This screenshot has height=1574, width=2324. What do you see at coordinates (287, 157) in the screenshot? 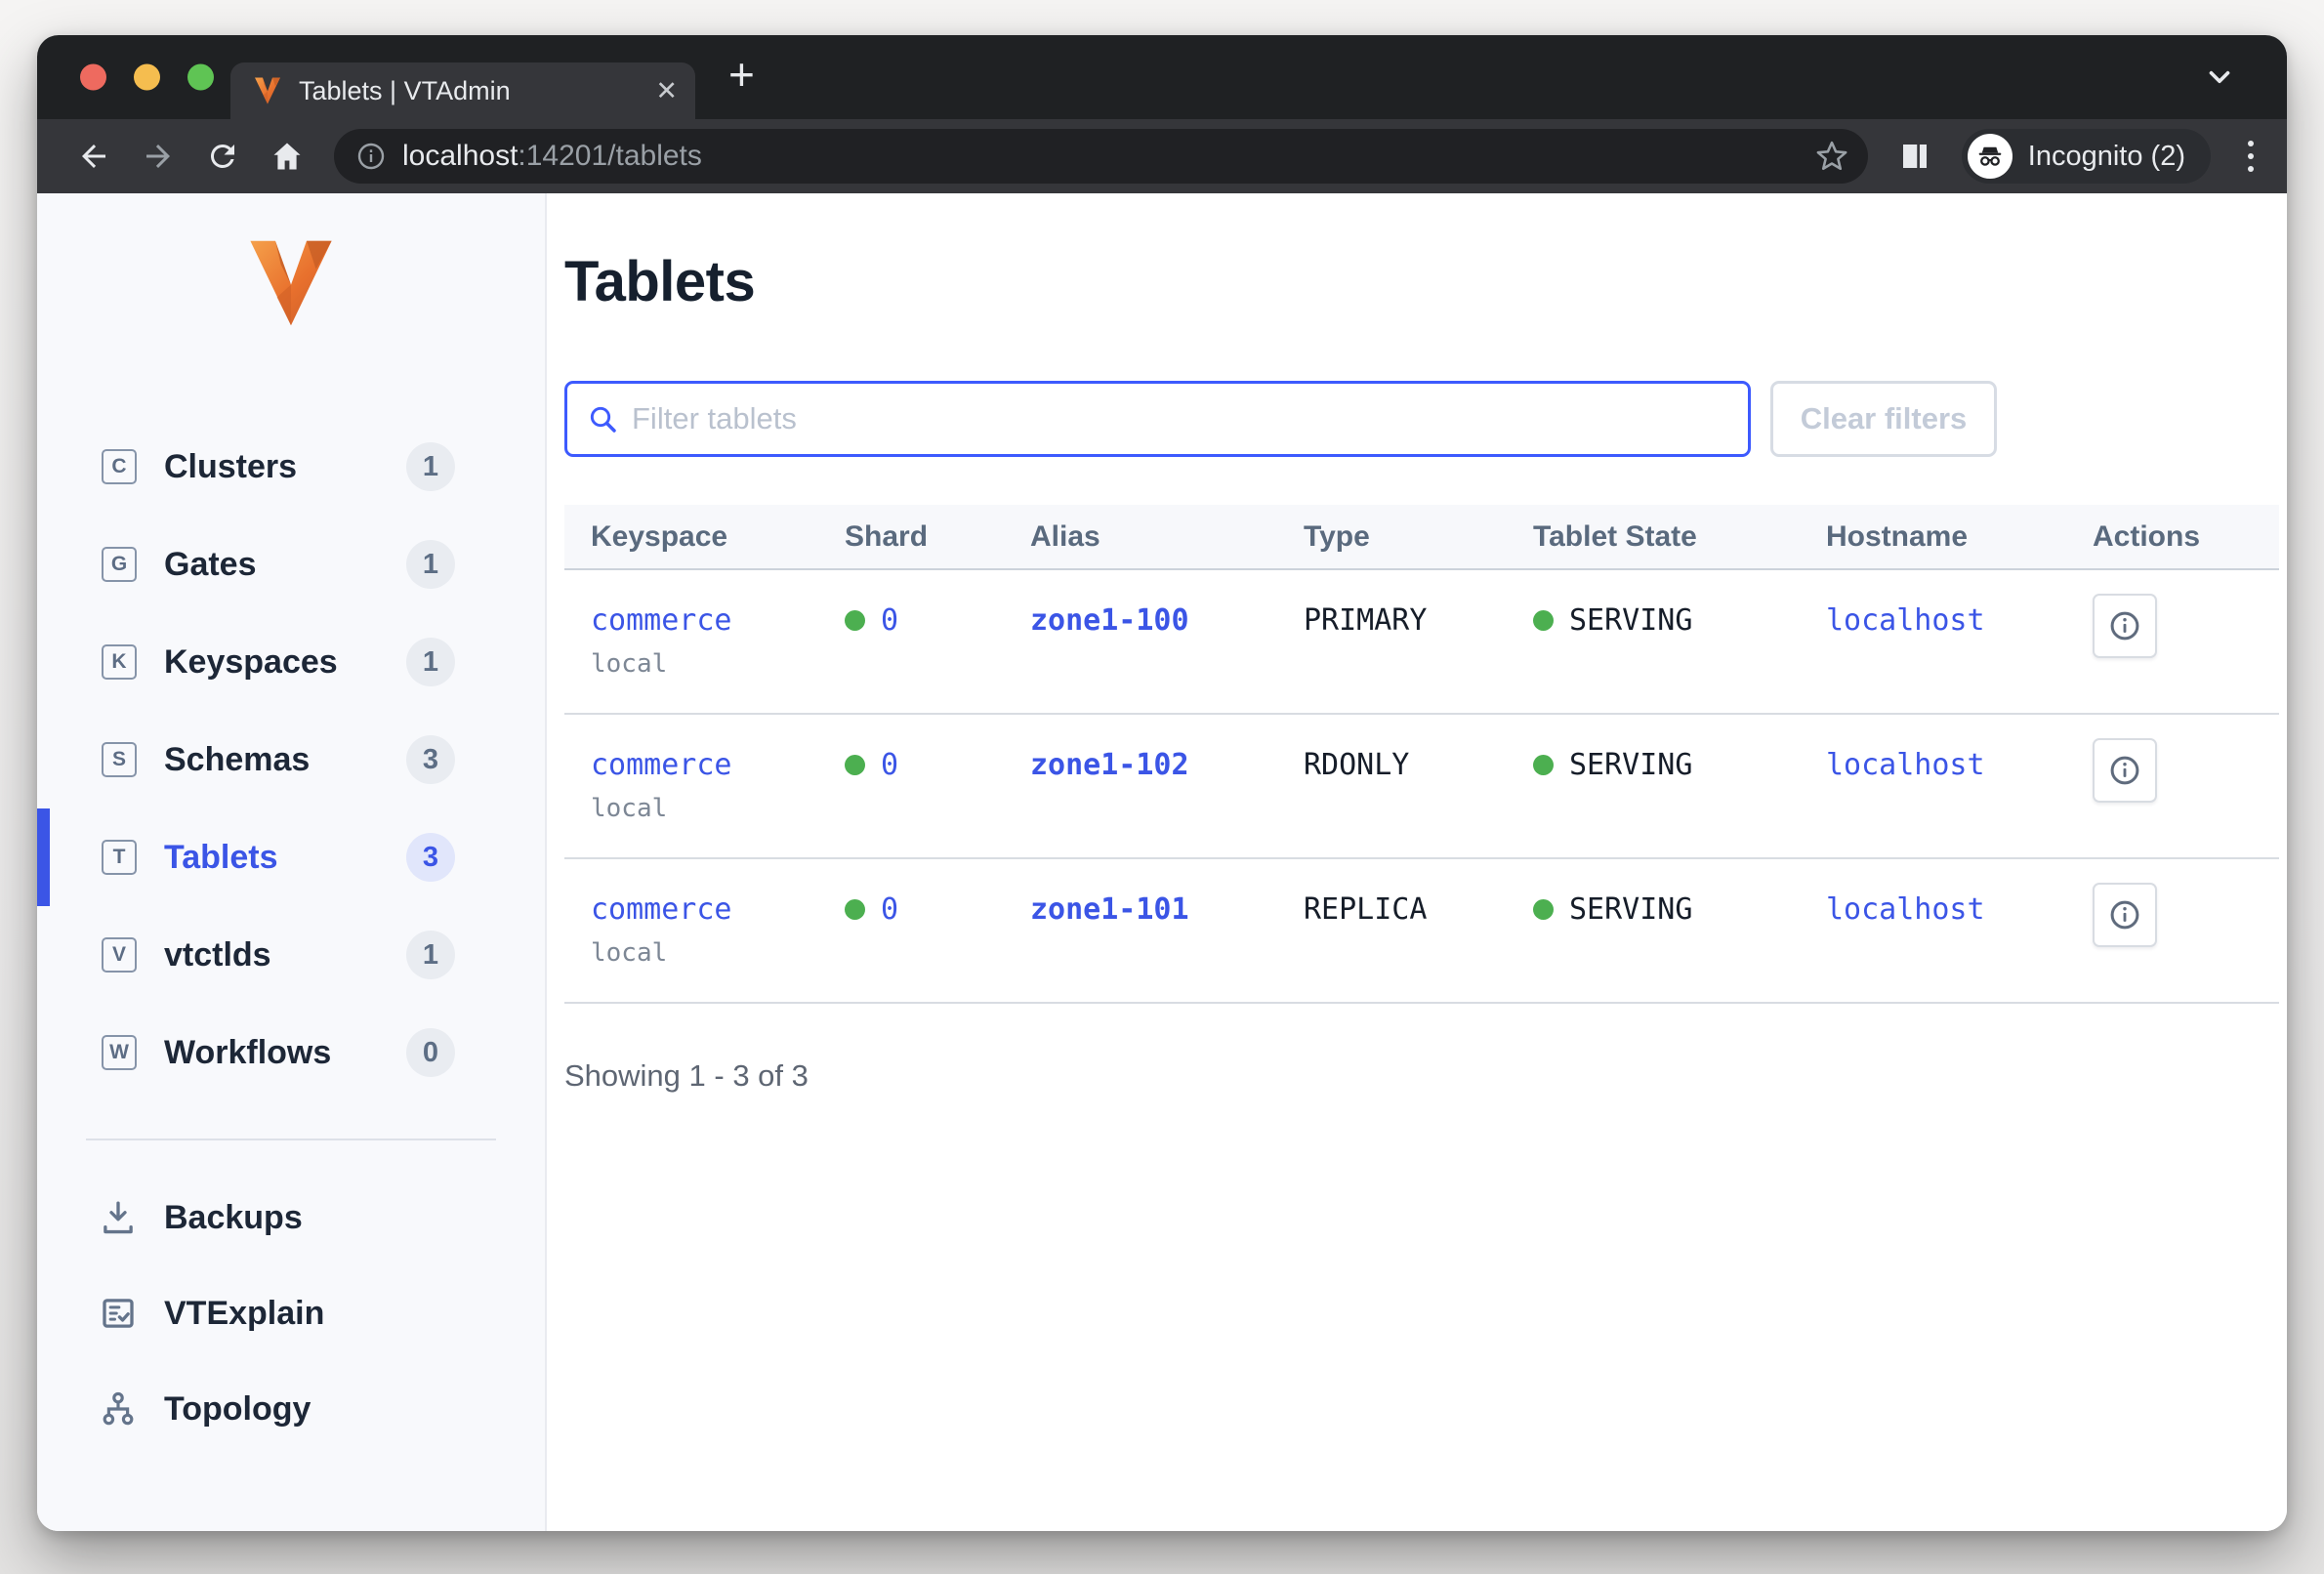
I see `home-icon` at bounding box center [287, 157].